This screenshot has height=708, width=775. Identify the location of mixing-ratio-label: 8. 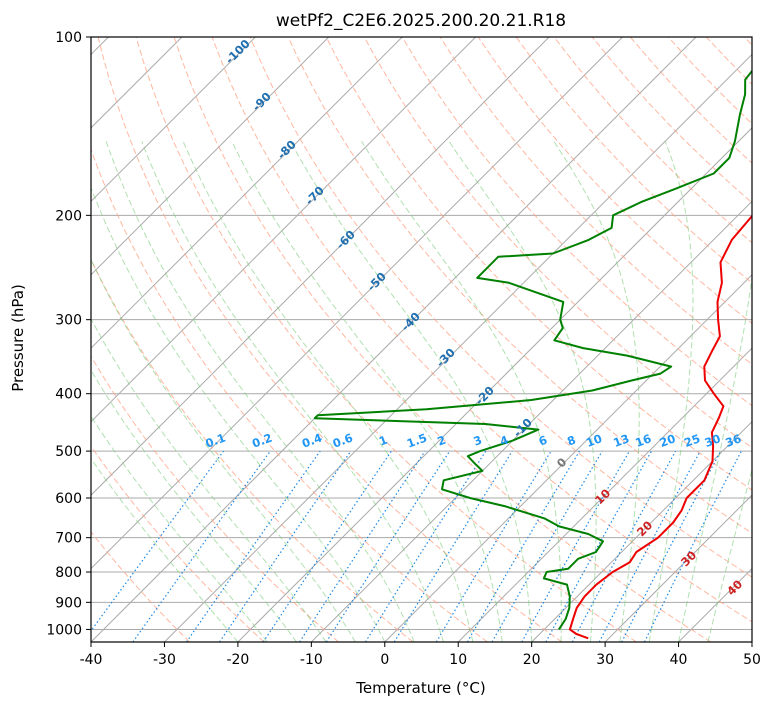
(571, 441).